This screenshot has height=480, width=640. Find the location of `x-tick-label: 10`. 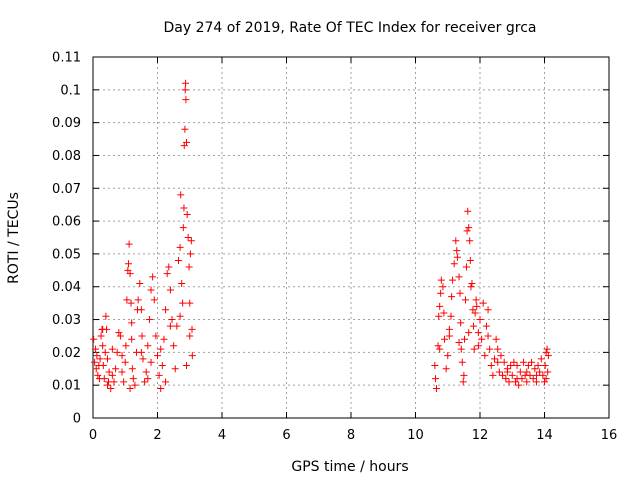

x-tick-label: 10 is located at coordinates (415, 435).